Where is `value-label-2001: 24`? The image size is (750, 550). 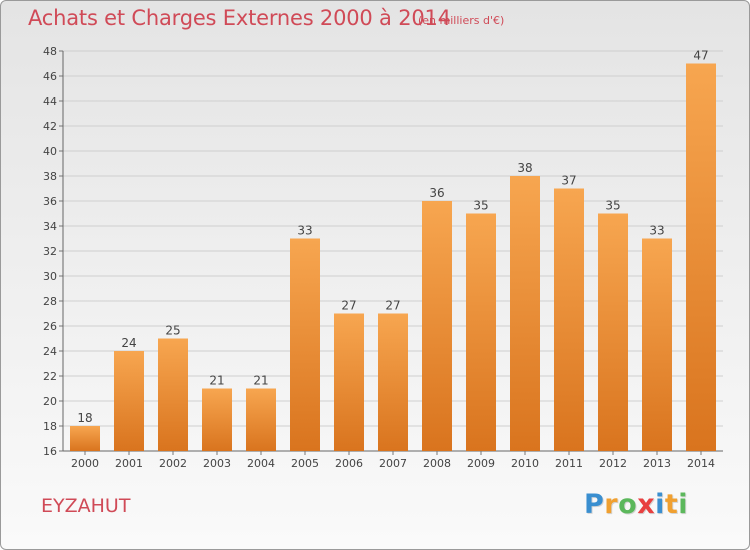
value-label-2001: 24 is located at coordinates (128, 343).